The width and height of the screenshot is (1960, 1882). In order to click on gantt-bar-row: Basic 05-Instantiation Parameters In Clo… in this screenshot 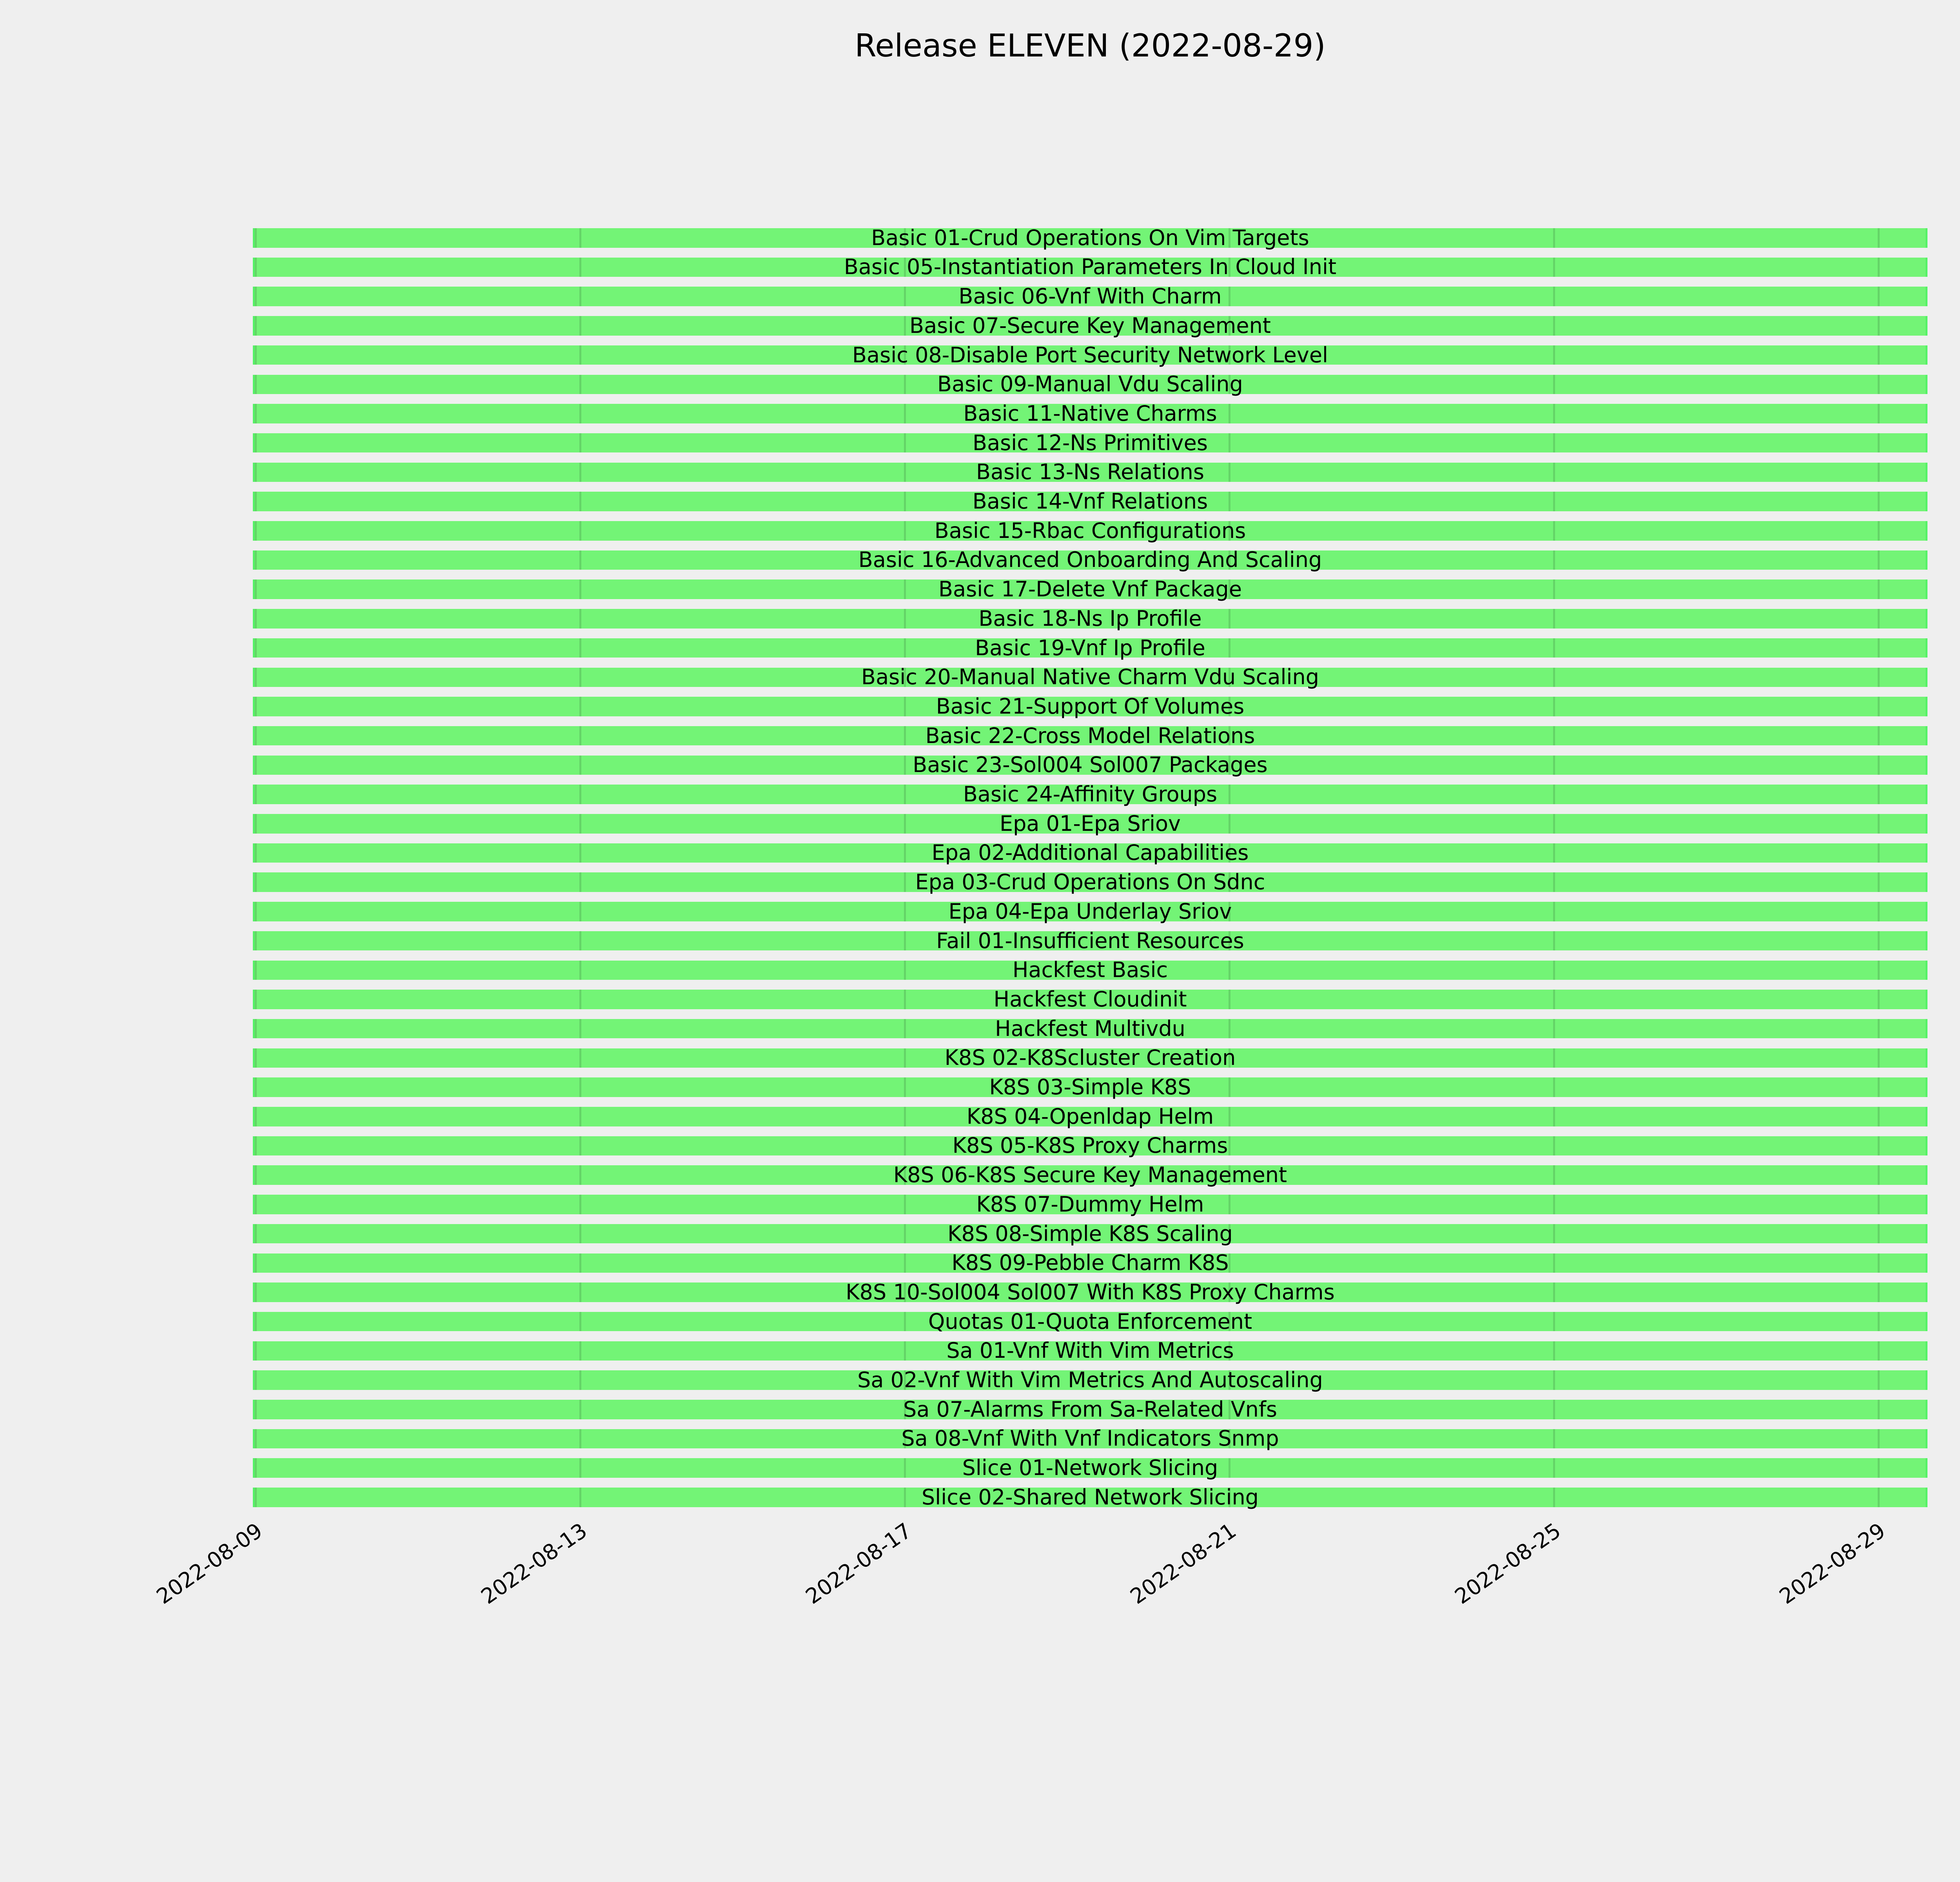, I will do `click(1090, 267)`.